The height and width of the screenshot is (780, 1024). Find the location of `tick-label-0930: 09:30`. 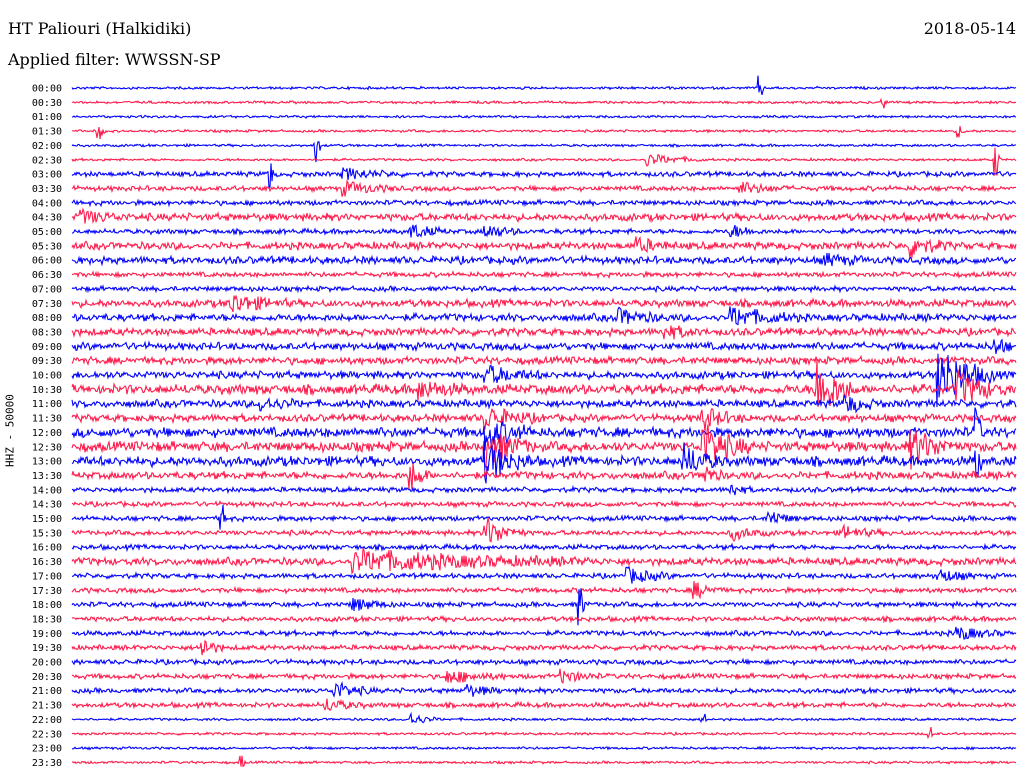

tick-label-0930: 09:30 is located at coordinates (47, 361).